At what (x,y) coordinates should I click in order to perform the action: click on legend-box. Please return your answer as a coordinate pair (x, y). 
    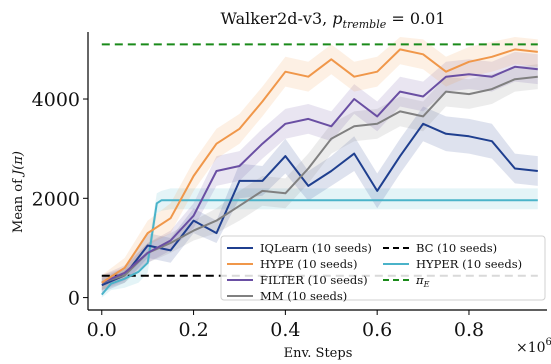
    Looking at the image, I should click on (383, 268).